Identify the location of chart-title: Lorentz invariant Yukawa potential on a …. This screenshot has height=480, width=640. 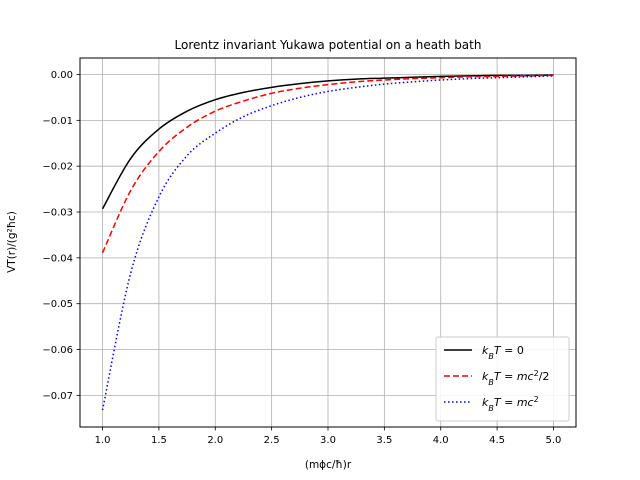
(328, 45).